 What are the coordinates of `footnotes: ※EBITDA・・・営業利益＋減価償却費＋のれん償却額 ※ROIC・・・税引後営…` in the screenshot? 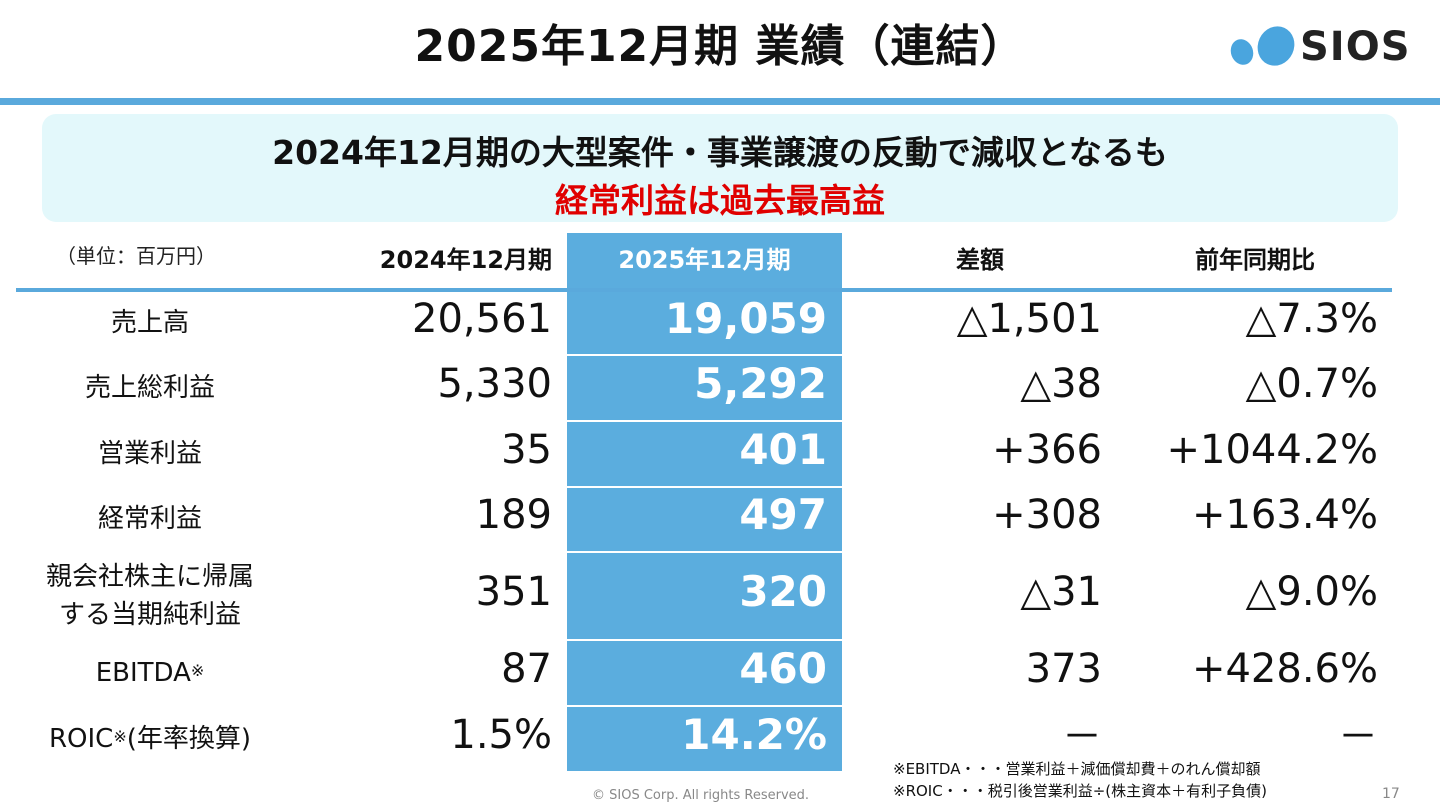 It's located at (1080, 780).